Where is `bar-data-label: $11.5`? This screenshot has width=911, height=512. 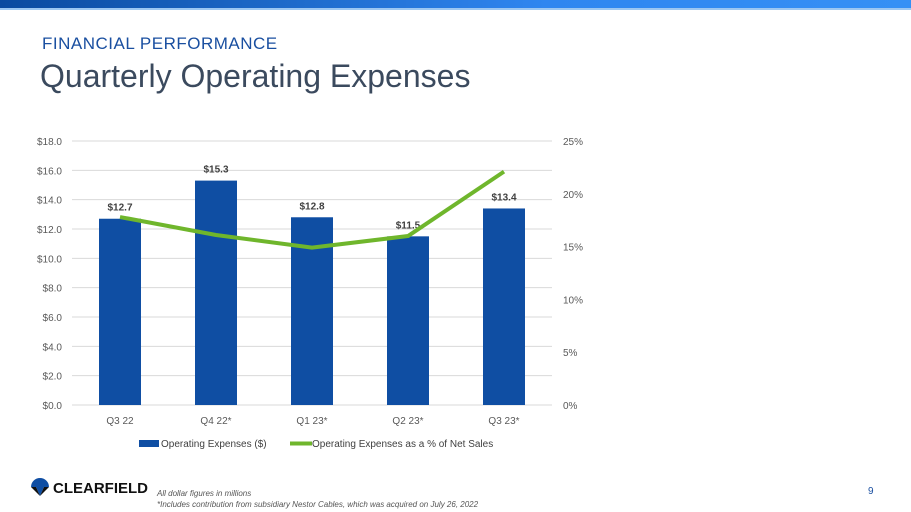
bar-data-label: $11.5 is located at coordinates (408, 225).